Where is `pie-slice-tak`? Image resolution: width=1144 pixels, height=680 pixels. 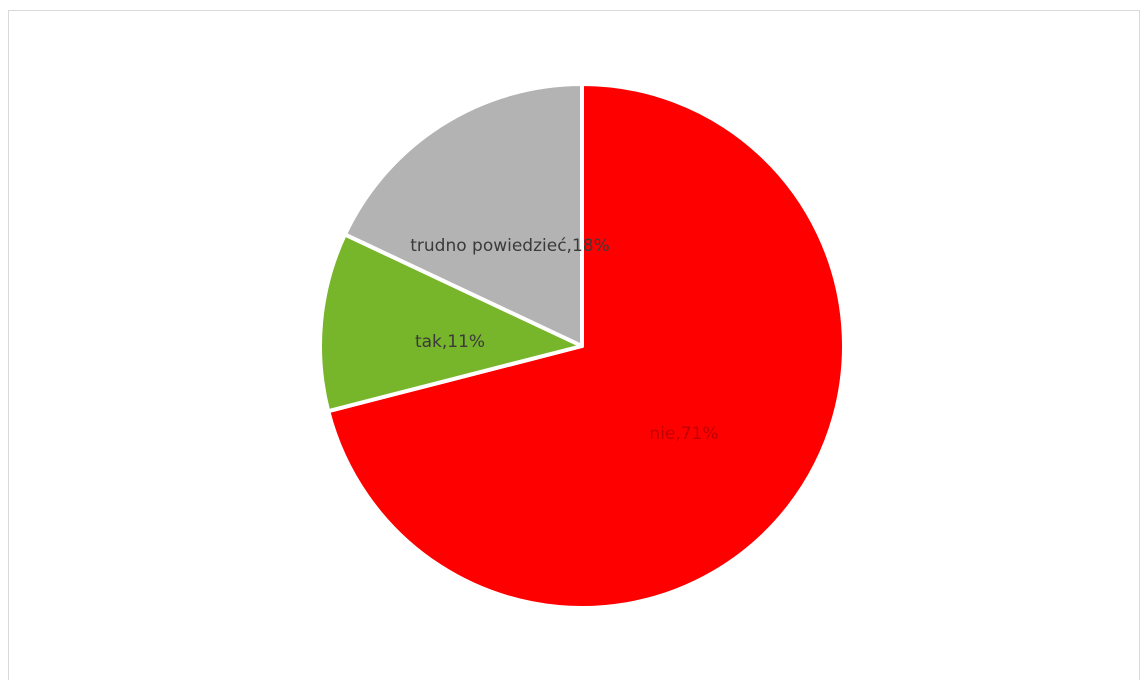 pie-slice-tak is located at coordinates (451, 323).